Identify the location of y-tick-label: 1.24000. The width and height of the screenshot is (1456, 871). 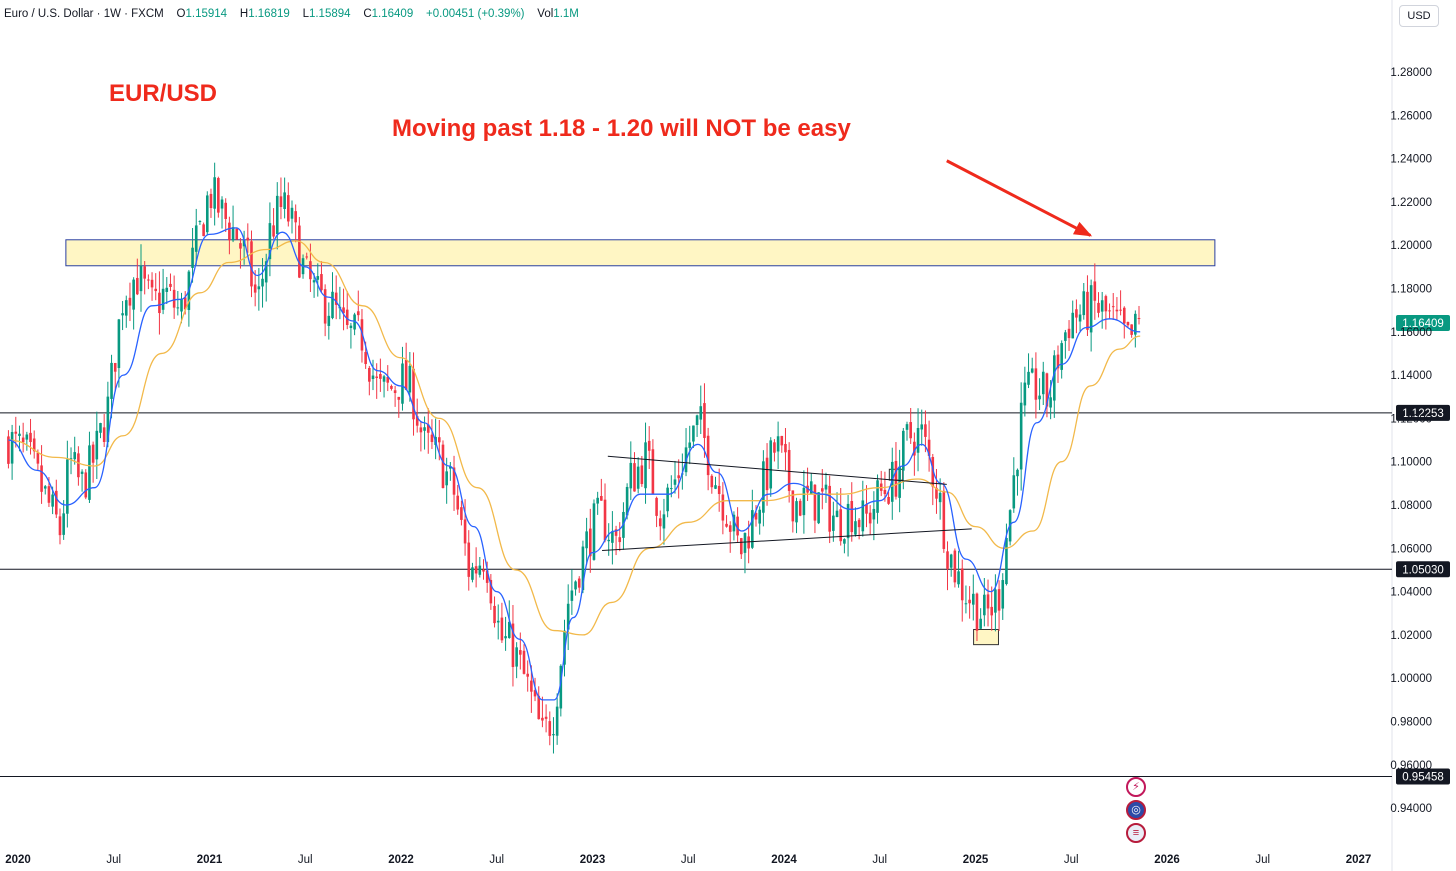
(1411, 160).